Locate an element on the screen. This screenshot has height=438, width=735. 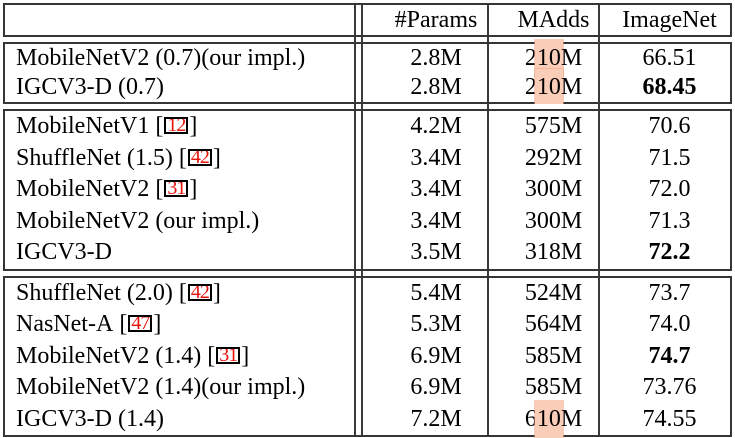
params-cell: 5.3M is located at coordinates (436, 324).